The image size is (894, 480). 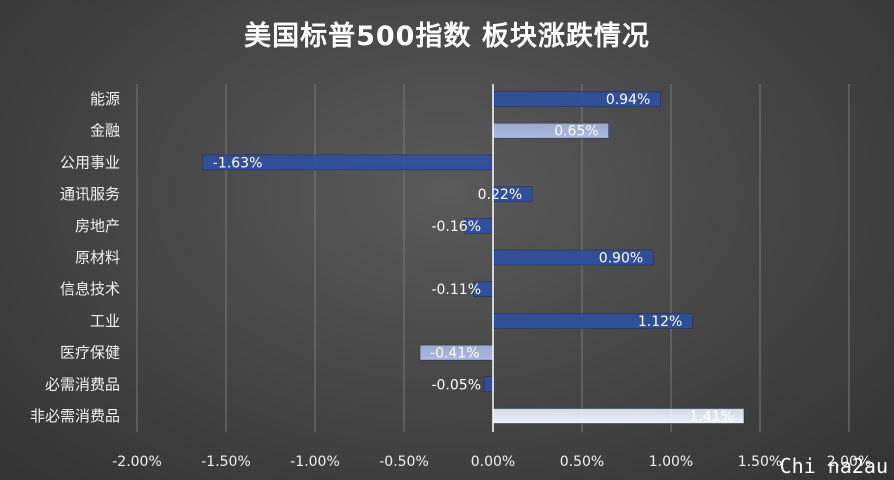 What do you see at coordinates (226, 462) in the screenshot?
I see `x-tick-label: -1.50%` at bounding box center [226, 462].